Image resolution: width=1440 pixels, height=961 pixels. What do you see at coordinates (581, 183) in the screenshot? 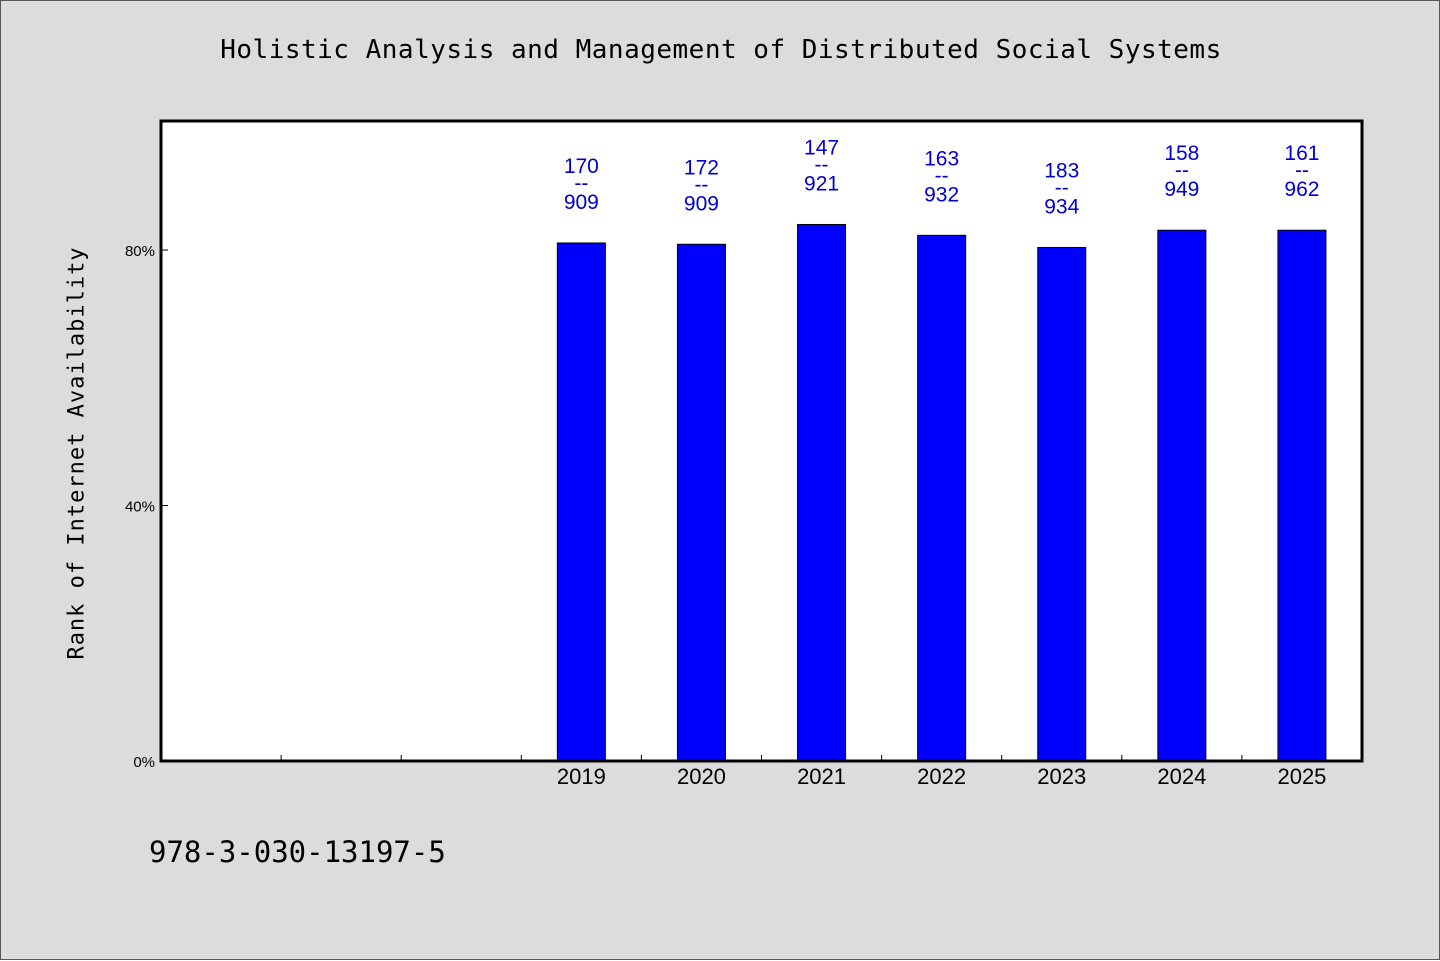
I see `data-label-2019-line-2: --` at bounding box center [581, 183].